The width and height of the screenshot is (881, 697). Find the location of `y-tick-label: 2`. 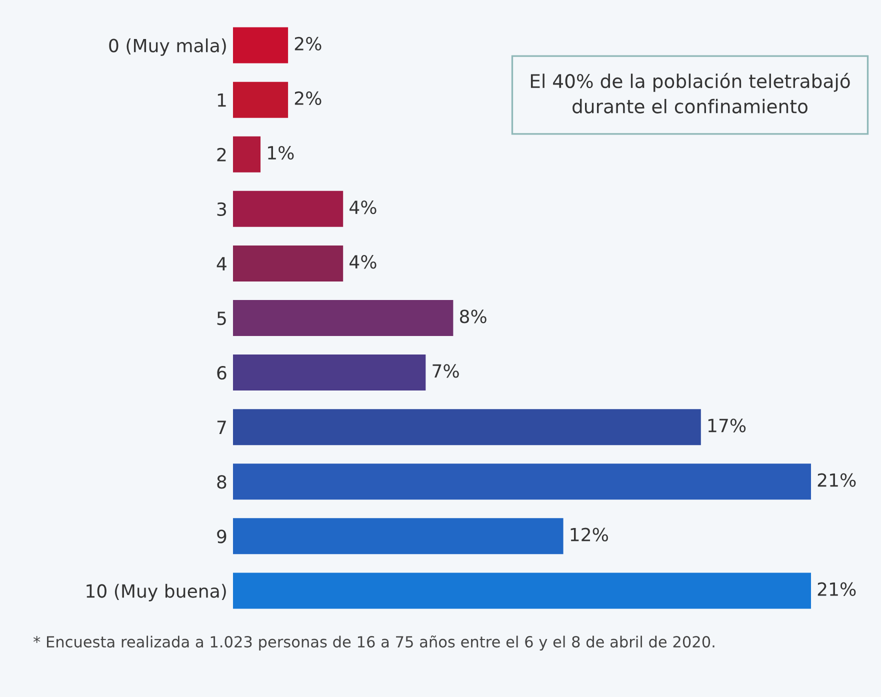

y-tick-label: 2 is located at coordinates (221, 155).